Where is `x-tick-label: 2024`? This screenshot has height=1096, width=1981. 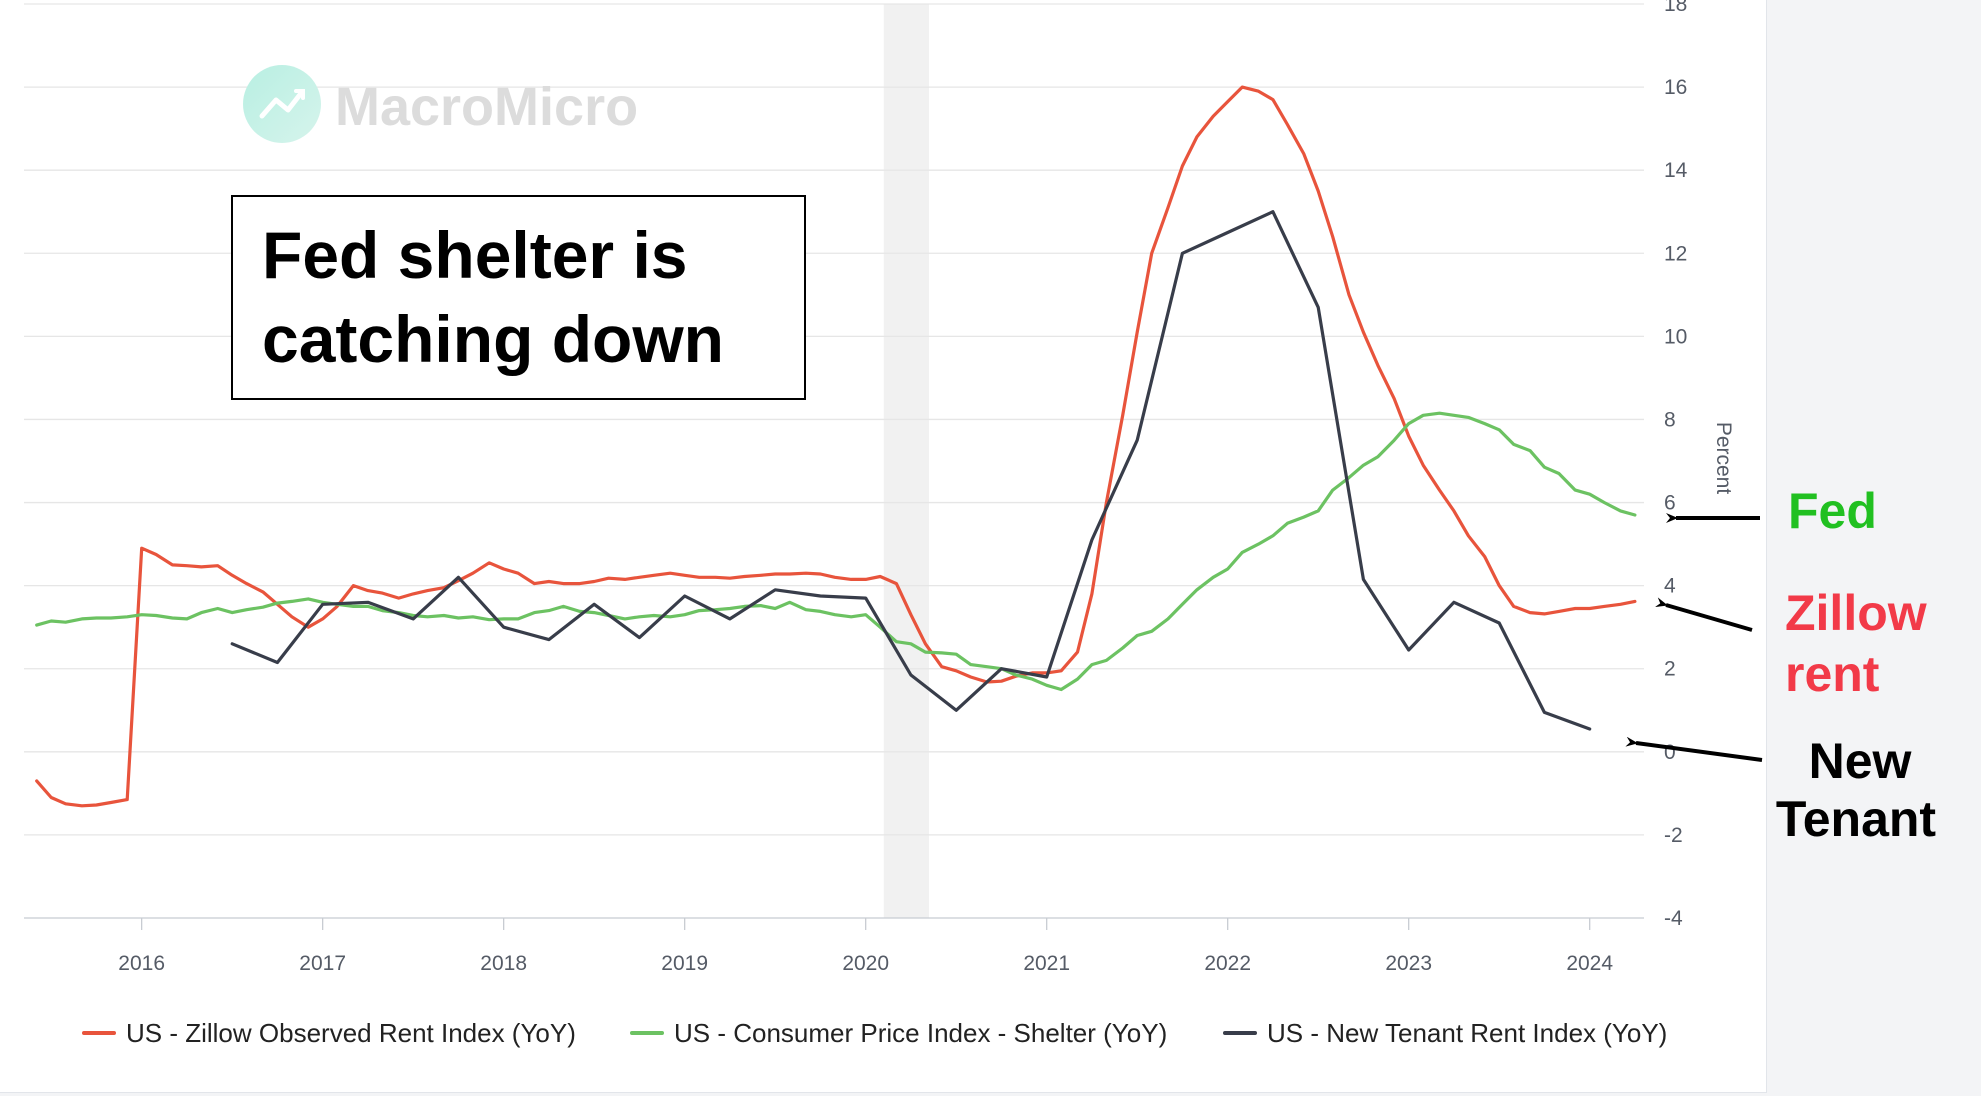 x-tick-label: 2024 is located at coordinates (1589, 963).